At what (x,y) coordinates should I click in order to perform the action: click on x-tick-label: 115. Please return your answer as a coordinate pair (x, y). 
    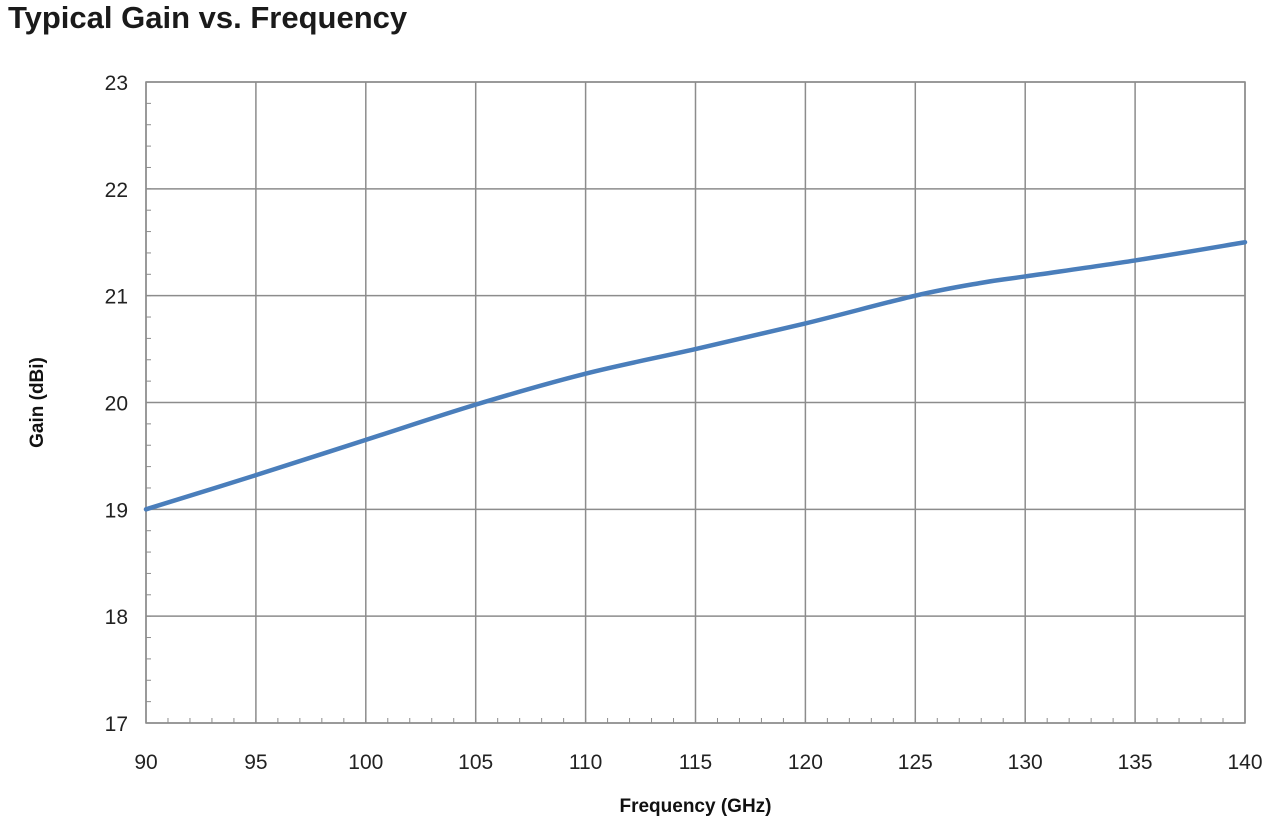
    Looking at the image, I should click on (695, 762).